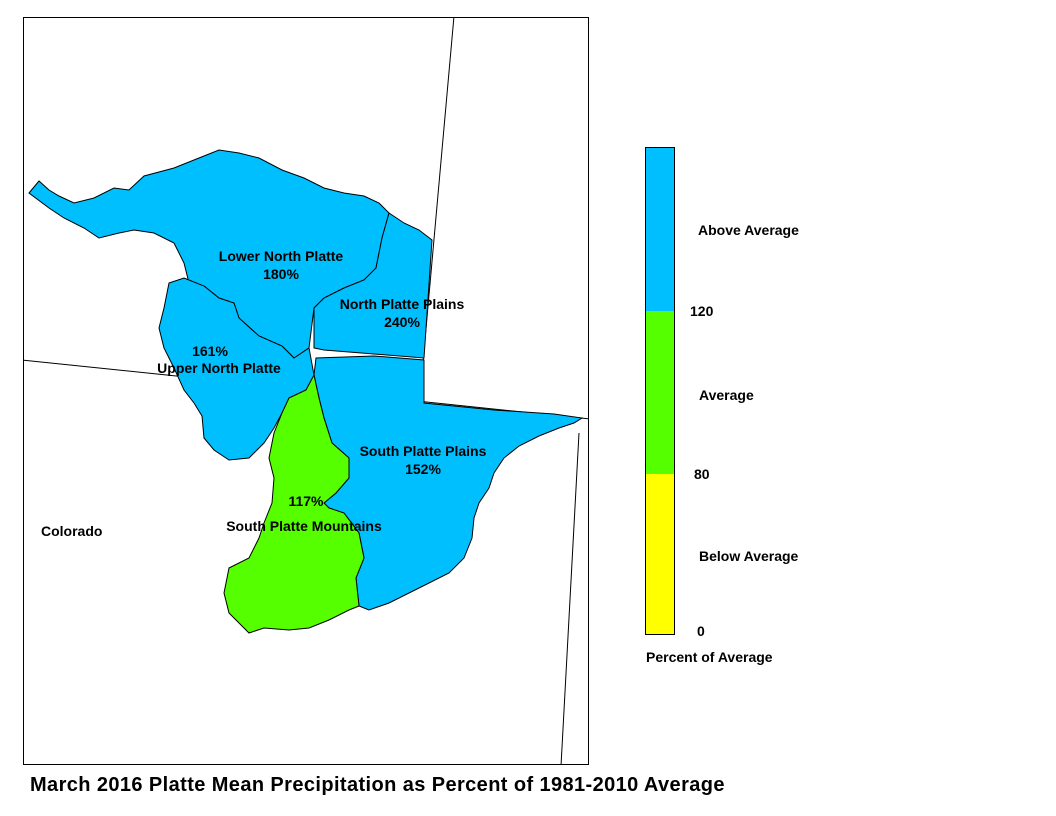 The height and width of the screenshot is (816, 1056). I want to click on region-upper-north-platte, so click(236, 369).